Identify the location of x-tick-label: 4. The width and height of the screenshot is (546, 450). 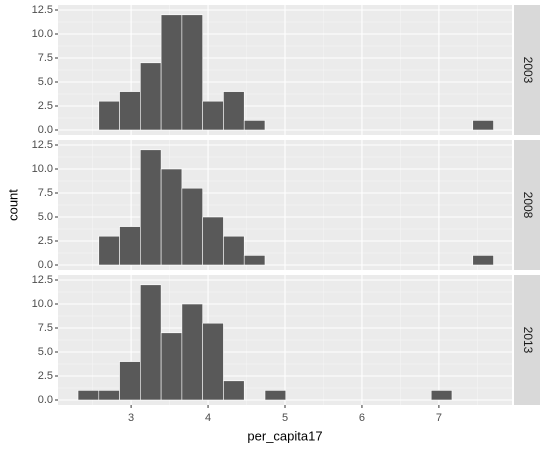
(208, 418).